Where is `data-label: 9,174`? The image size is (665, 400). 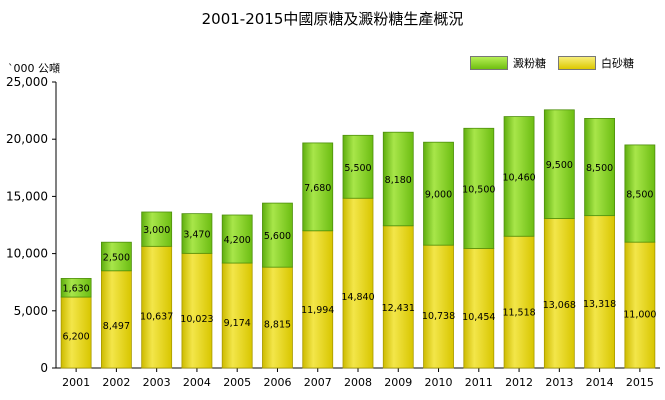 data-label: 9,174 is located at coordinates (237, 323).